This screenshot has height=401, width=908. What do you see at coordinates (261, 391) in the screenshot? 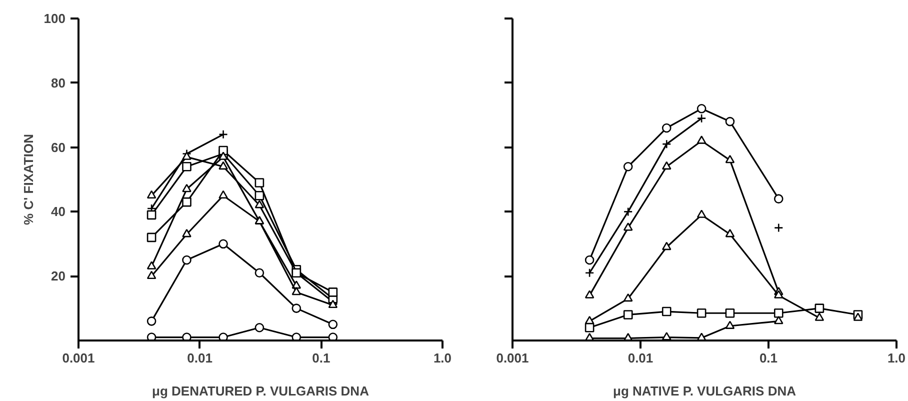
I see `x-axis-title: μg DENATURED P. VULGARIS DNA` at bounding box center [261, 391].